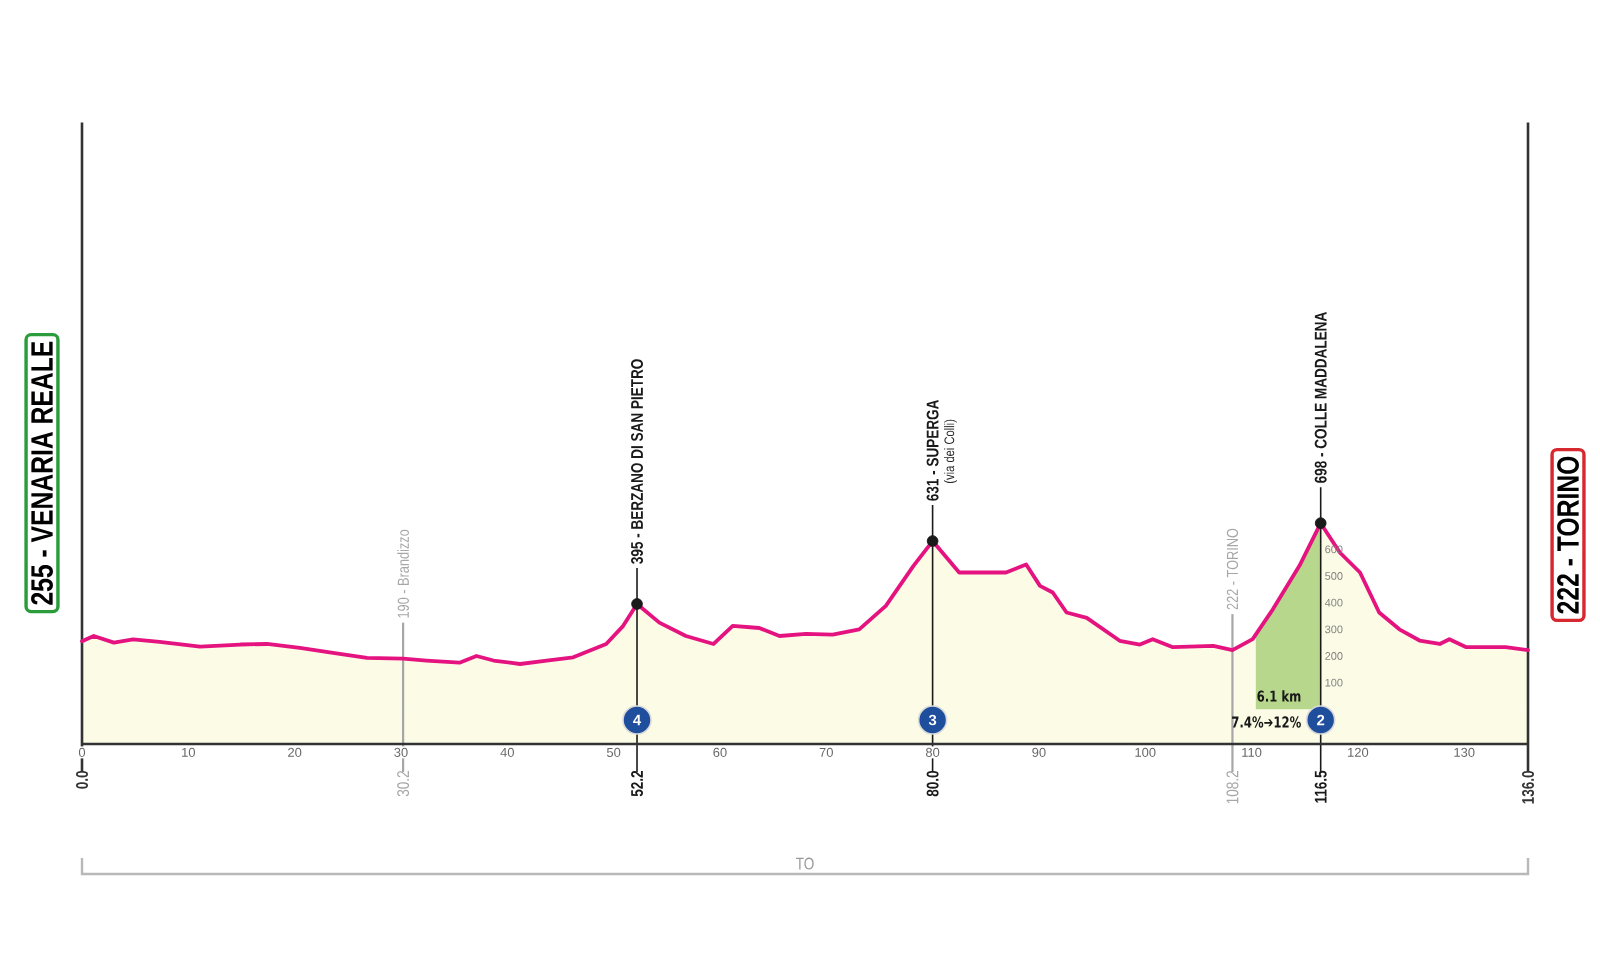  I want to click on ref-line-label: 631 - SUPERGA, so click(932, 450).